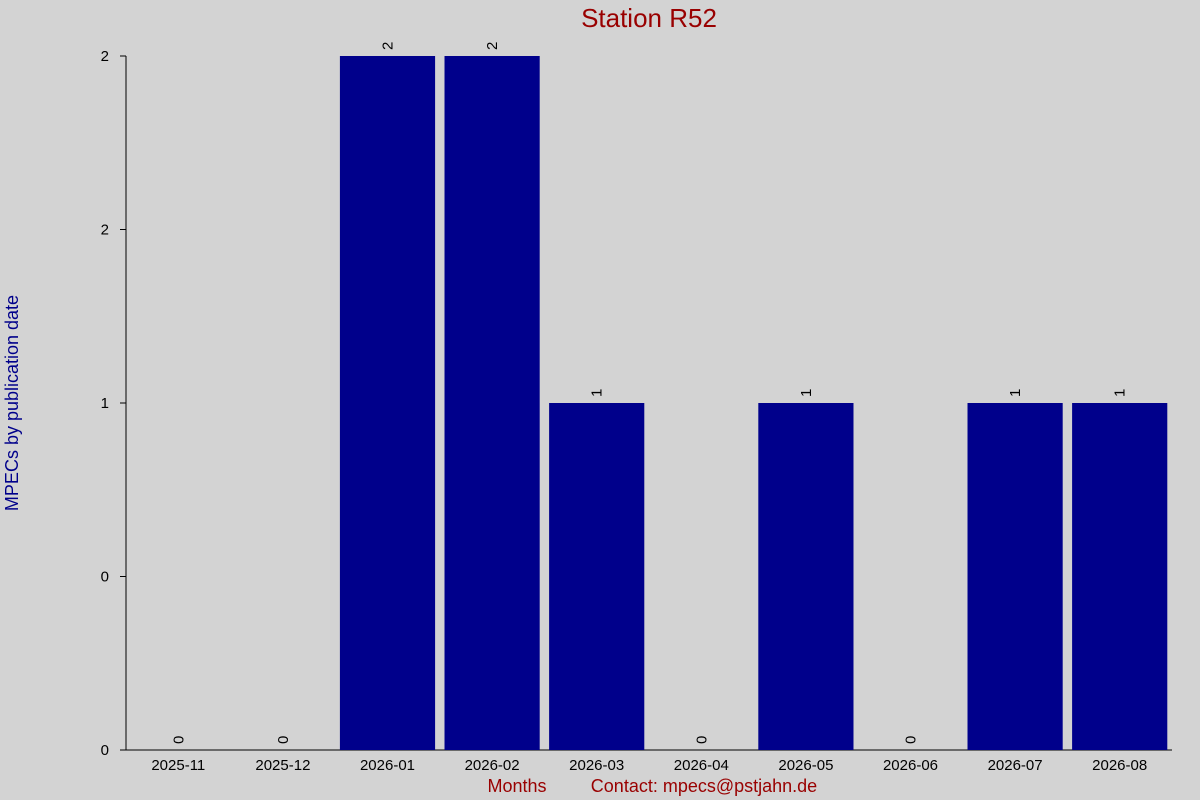  Describe the element at coordinates (492, 765) in the screenshot. I see `x-tick-label: 2026-02` at that location.